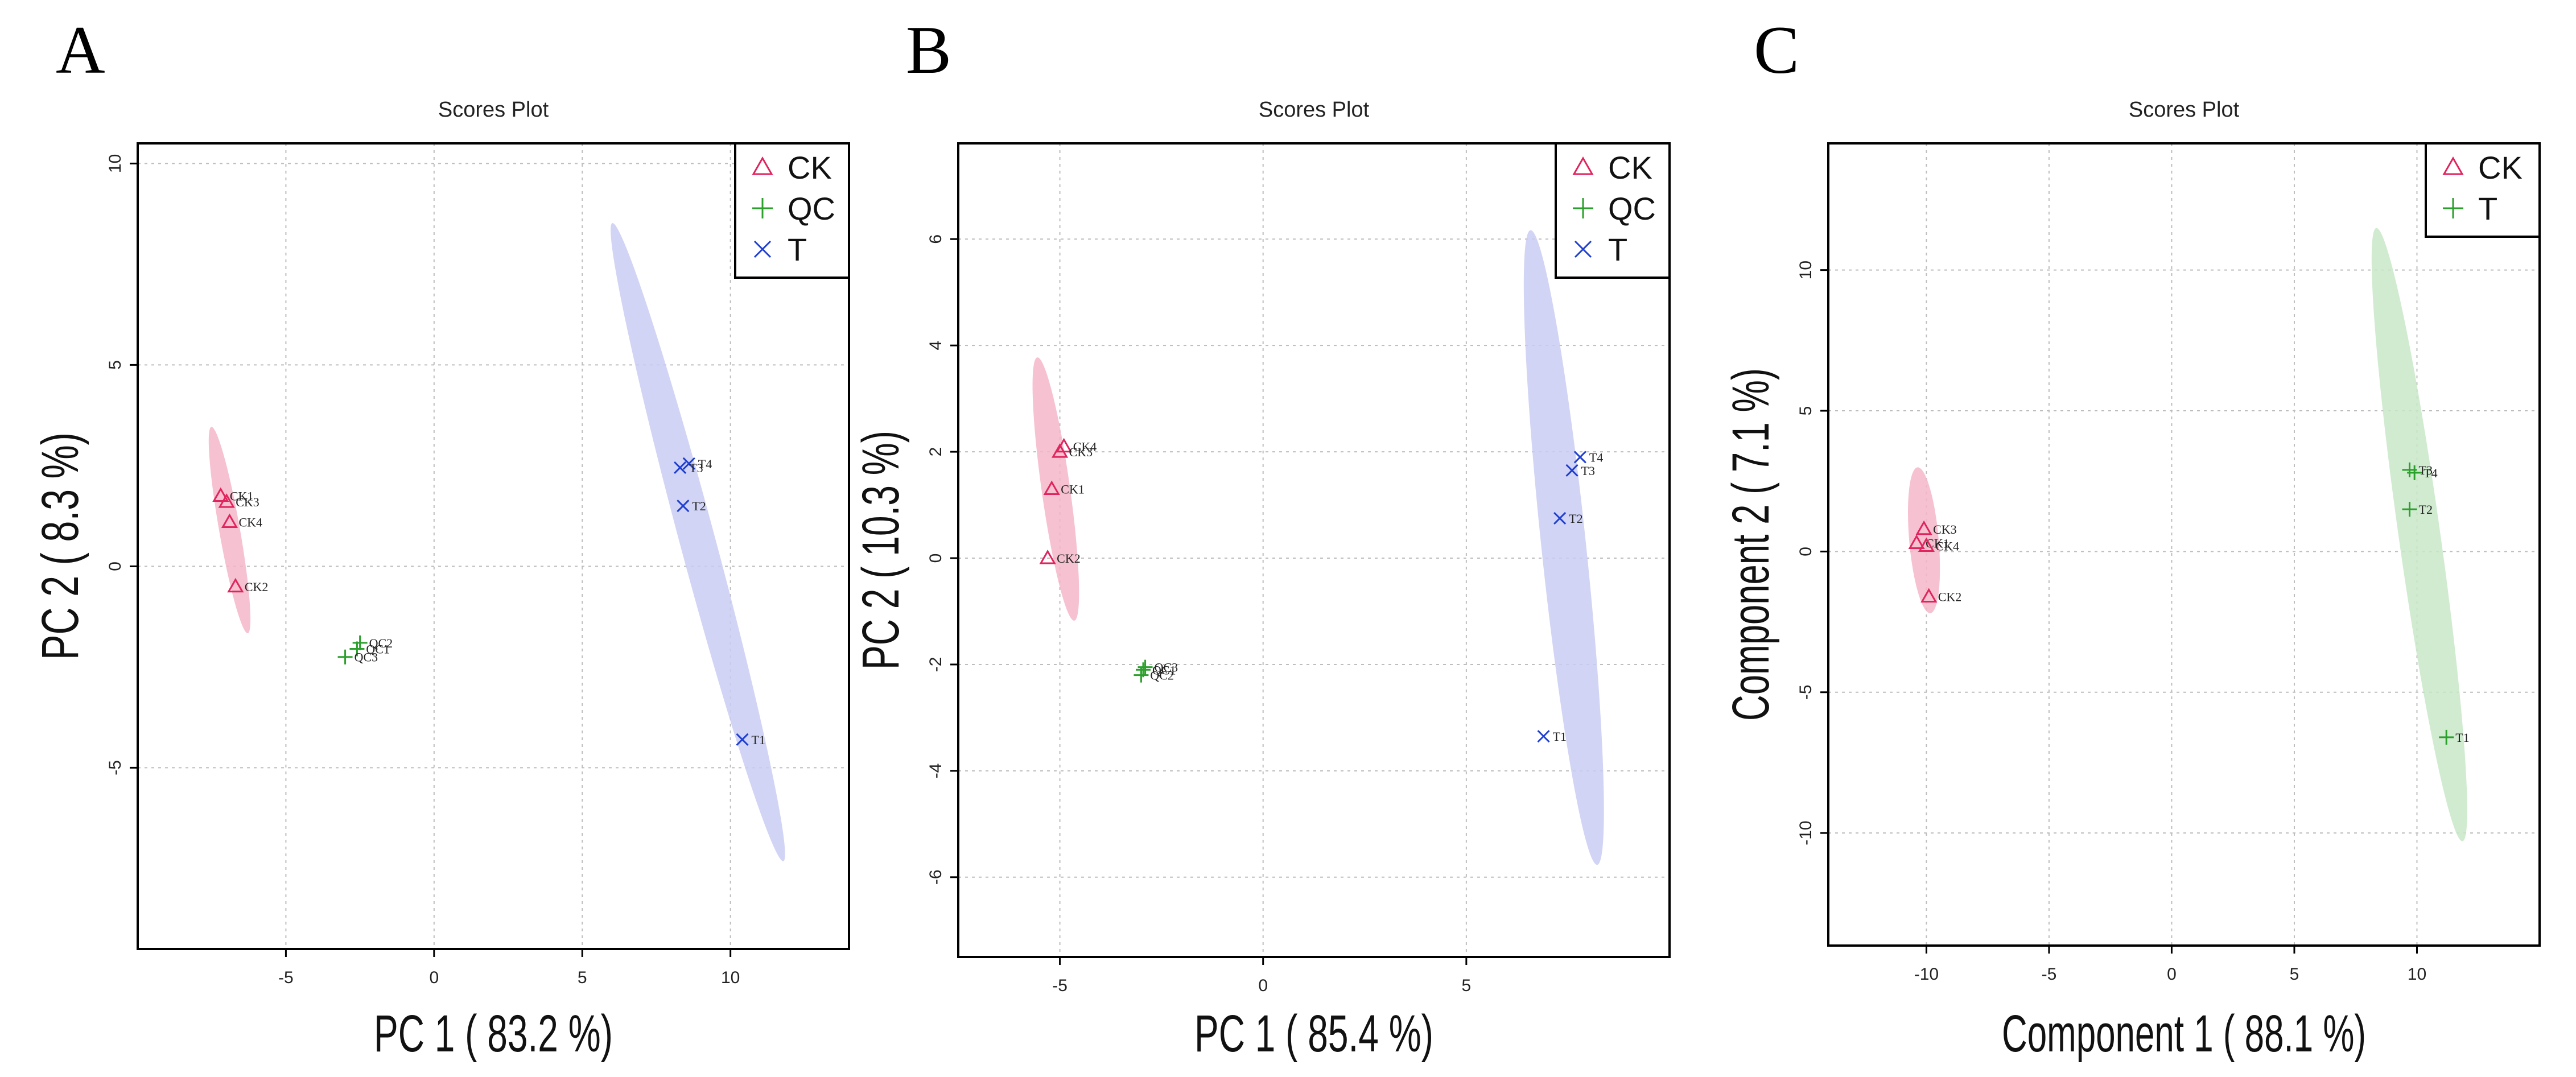 This screenshot has height=1077, width=2576. Describe the element at coordinates (698, 542) in the screenshot. I see `confidence-ellipse-t` at that location.